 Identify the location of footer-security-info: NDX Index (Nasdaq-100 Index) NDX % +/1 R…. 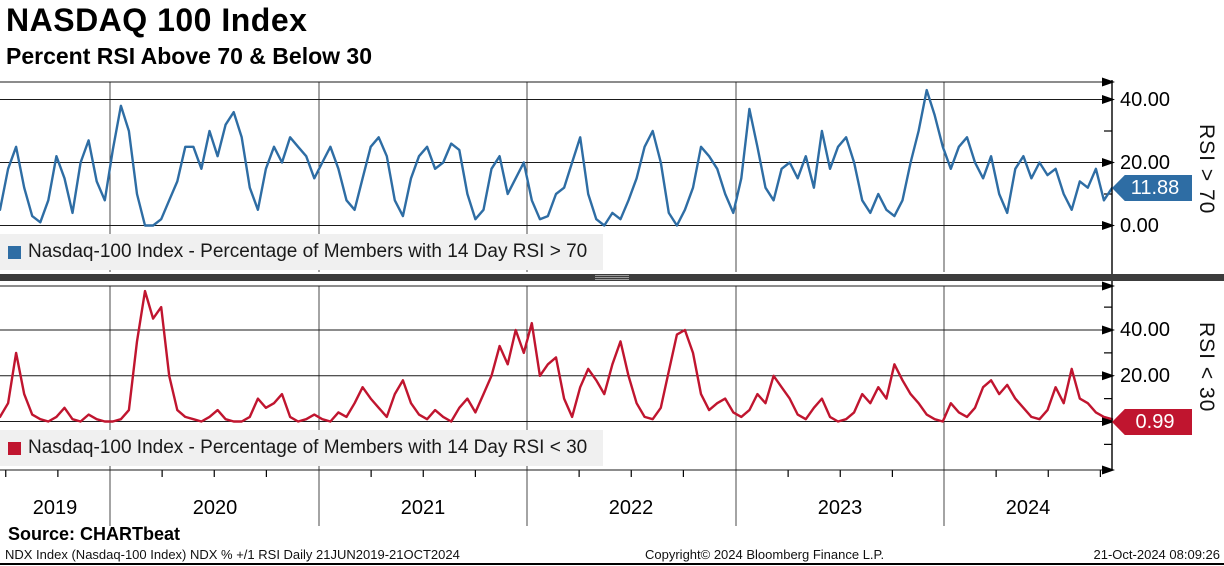
(232, 554).